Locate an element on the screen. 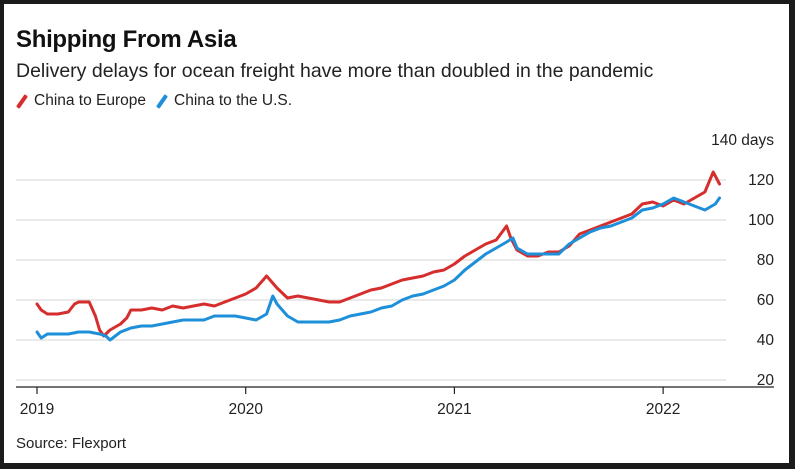 This screenshot has height=469, width=795. x-tick-label-2020: 2020 is located at coordinates (245, 409).